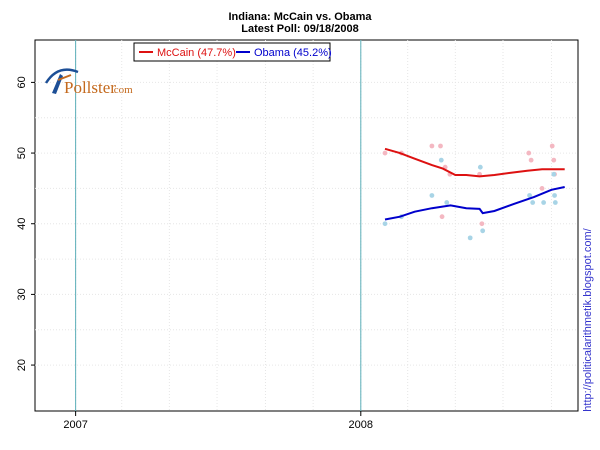 The image size is (600, 450). Describe the element at coordinates (300, 17) in the screenshot. I see `chart-title: Indiana: McCain vs. Obama` at that location.